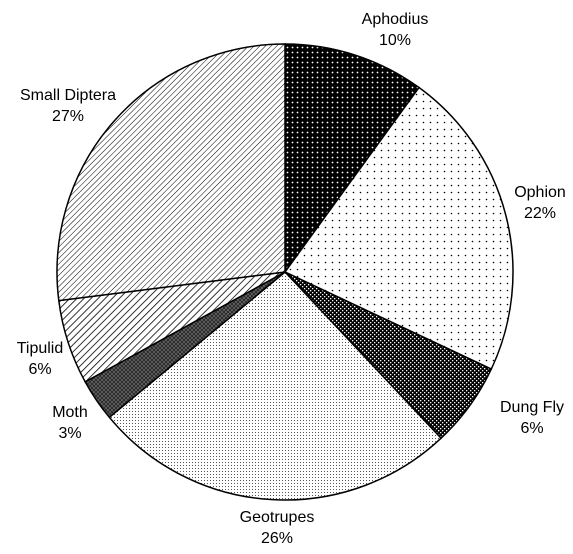  What do you see at coordinates (395, 40) in the screenshot?
I see `slice-value: 10%` at bounding box center [395, 40].